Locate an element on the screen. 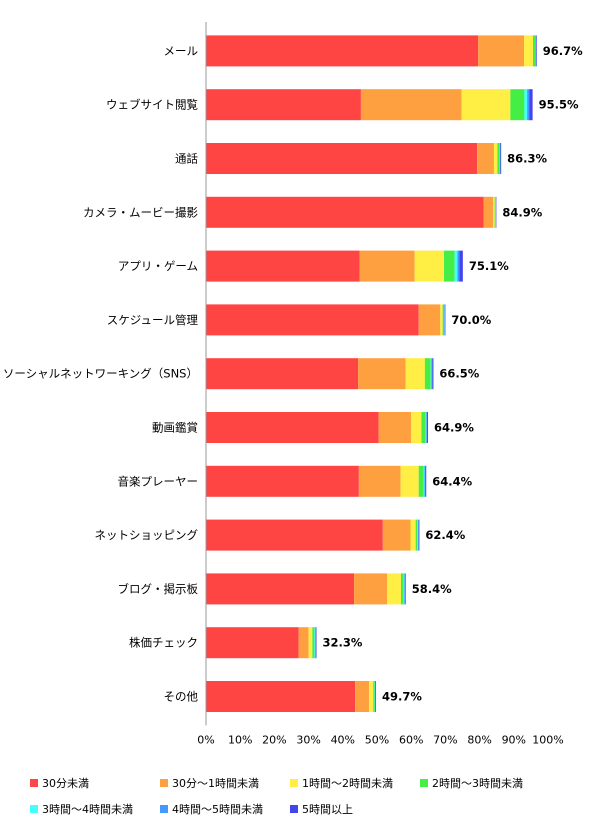 The height and width of the screenshot is (840, 598). total-label: 95.5% is located at coordinates (559, 105).